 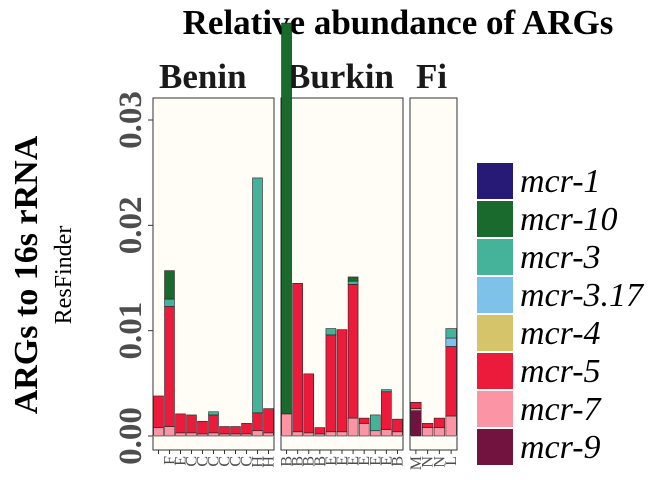 I want to click on legend-label: mcr-3.17, so click(x=582, y=295).